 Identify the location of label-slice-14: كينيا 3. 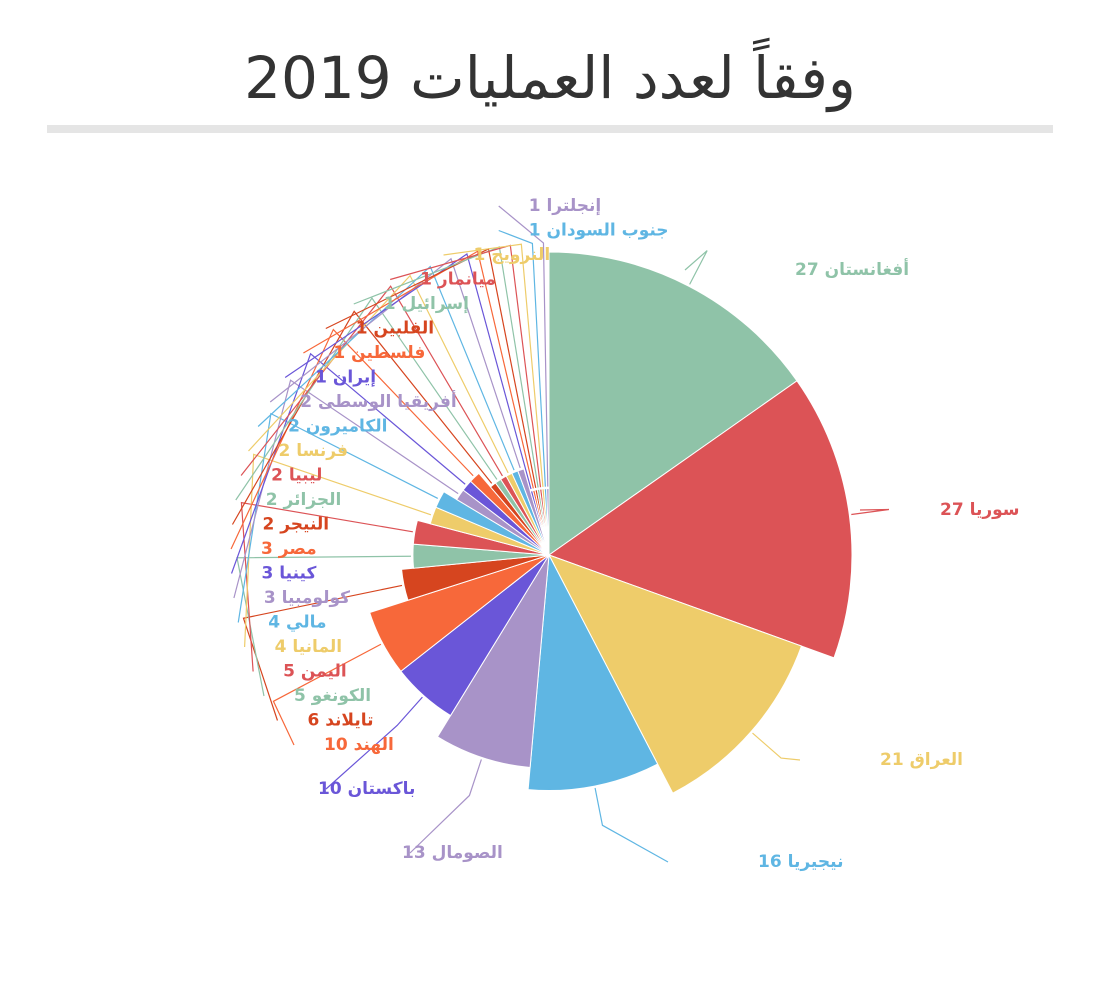
(289, 574).